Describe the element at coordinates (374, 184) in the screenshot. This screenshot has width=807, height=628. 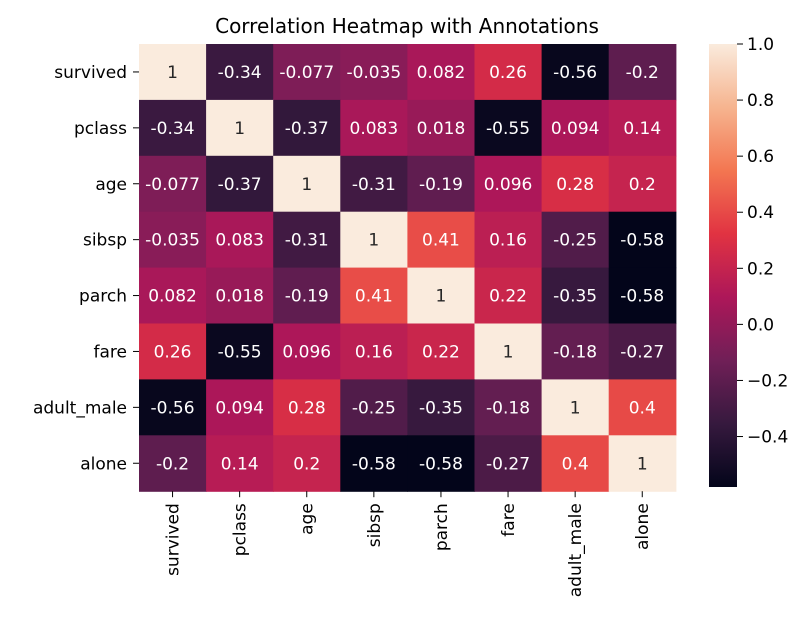
I see `heatmap-cell-age-sibsp` at that location.